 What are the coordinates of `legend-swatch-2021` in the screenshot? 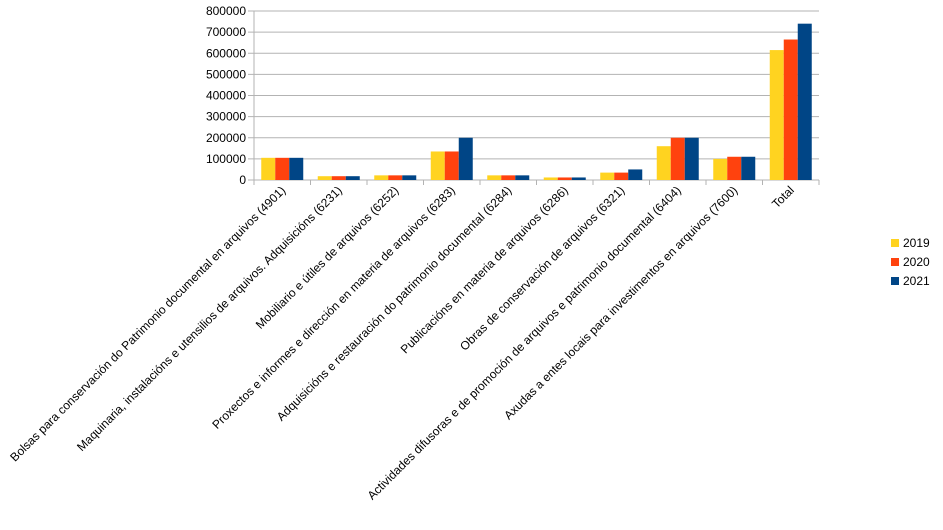 It's located at (895, 281).